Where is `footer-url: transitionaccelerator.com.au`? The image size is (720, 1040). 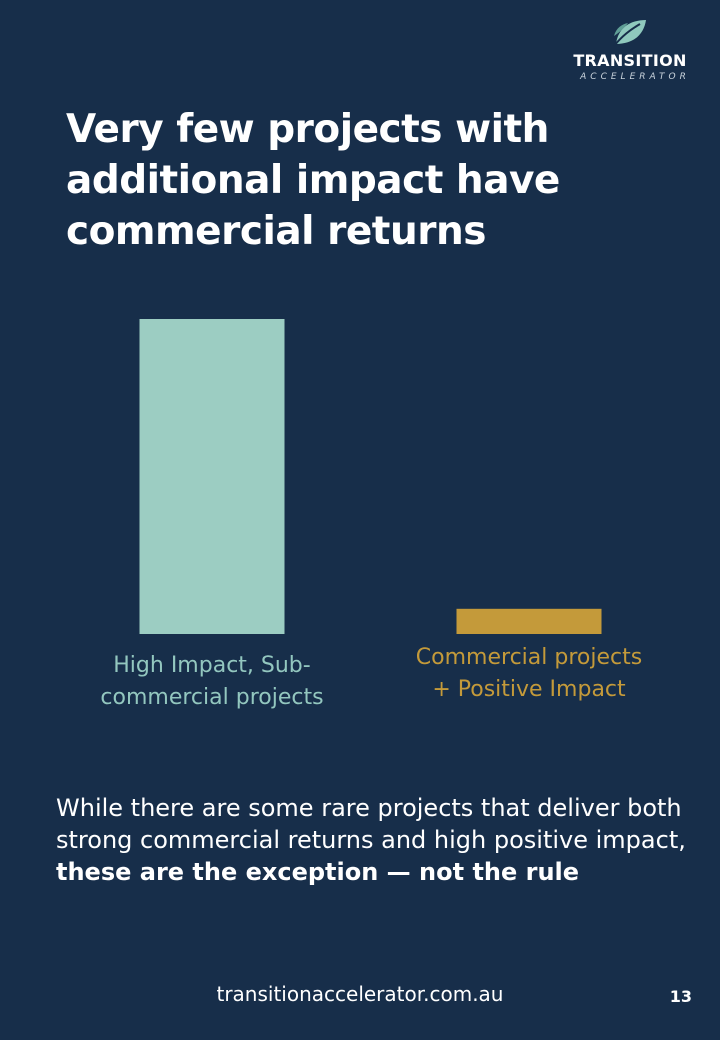
footer-url: transitionaccelerator.com.au is located at coordinates (360, 994).